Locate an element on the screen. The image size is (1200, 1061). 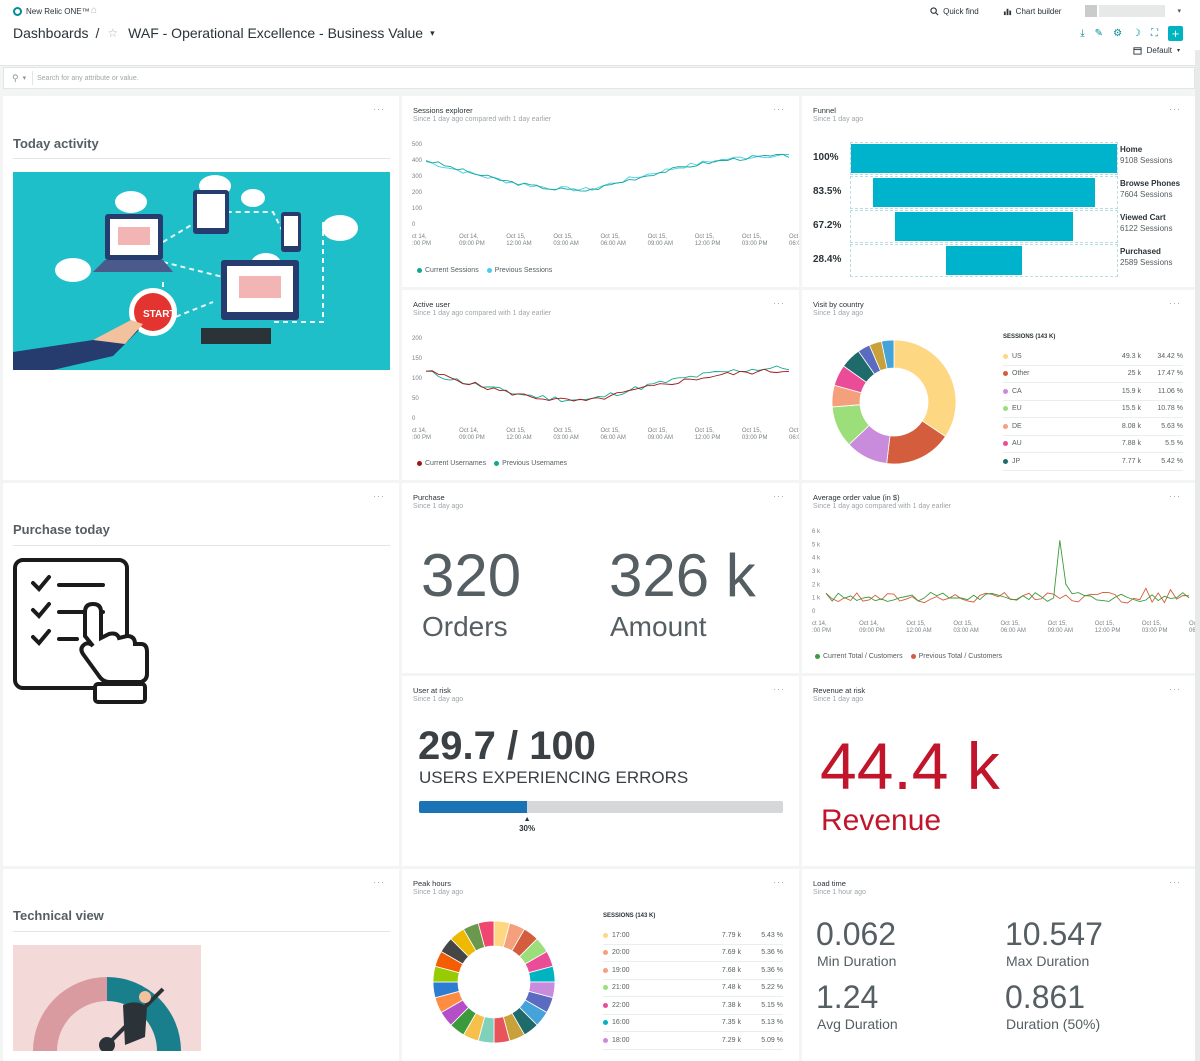
median-duration-value: 0.861 is located at coordinates (1045, 997).